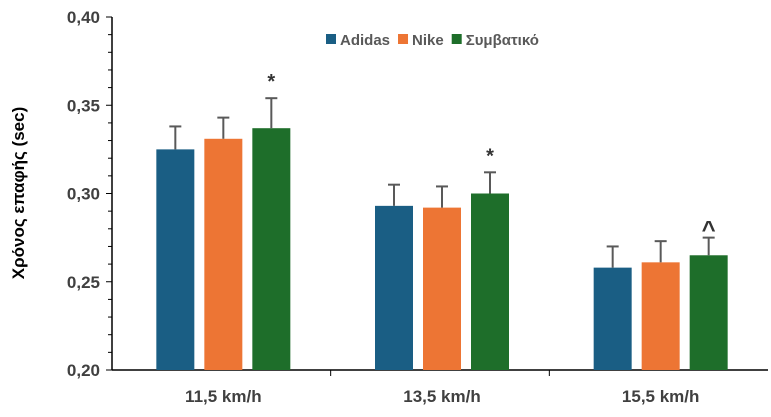  Describe the element at coordinates (83, 105) in the screenshot. I see `y-tick-label: 0,35` at that location.